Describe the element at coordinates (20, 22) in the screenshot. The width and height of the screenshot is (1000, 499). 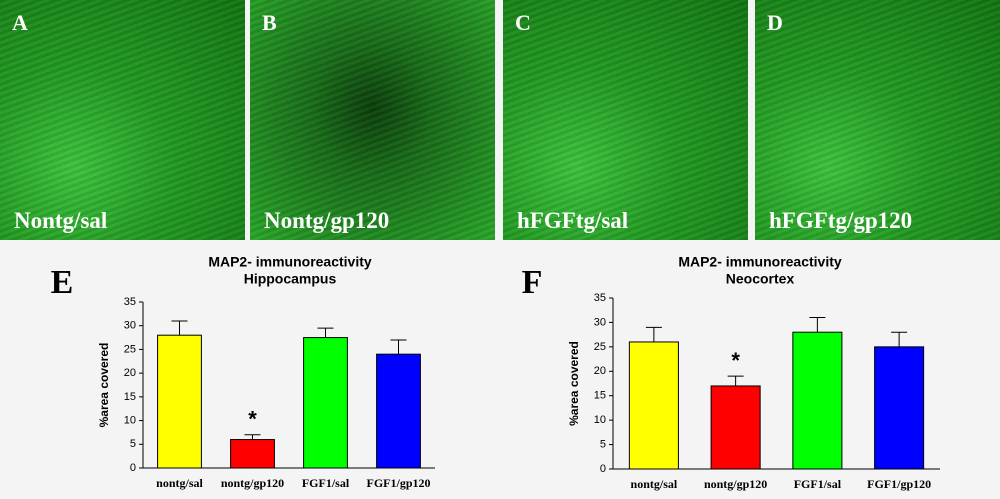
I see `panel-letter: A` at that location.